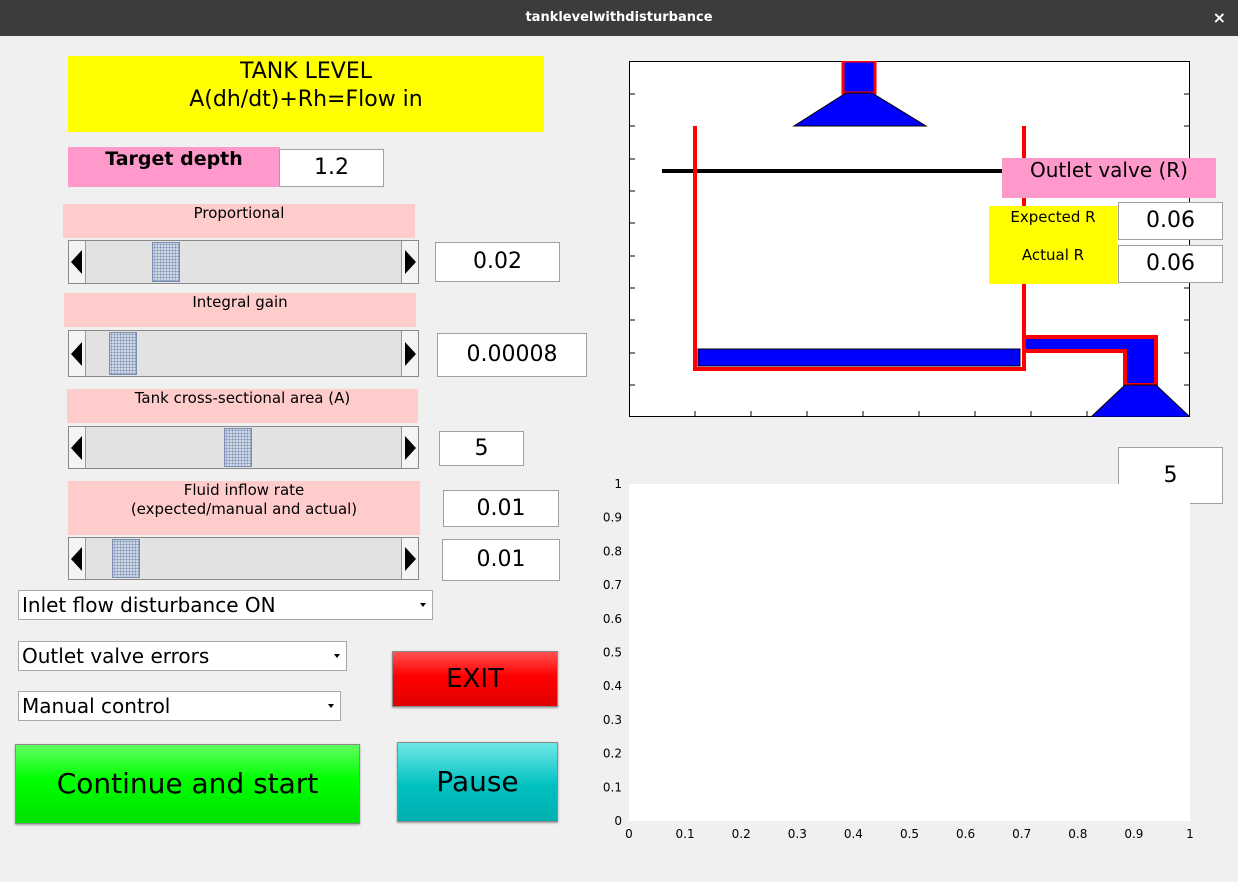  Describe the element at coordinates (1053, 217) in the screenshot. I see `expected-r-label: Expected R` at that location.